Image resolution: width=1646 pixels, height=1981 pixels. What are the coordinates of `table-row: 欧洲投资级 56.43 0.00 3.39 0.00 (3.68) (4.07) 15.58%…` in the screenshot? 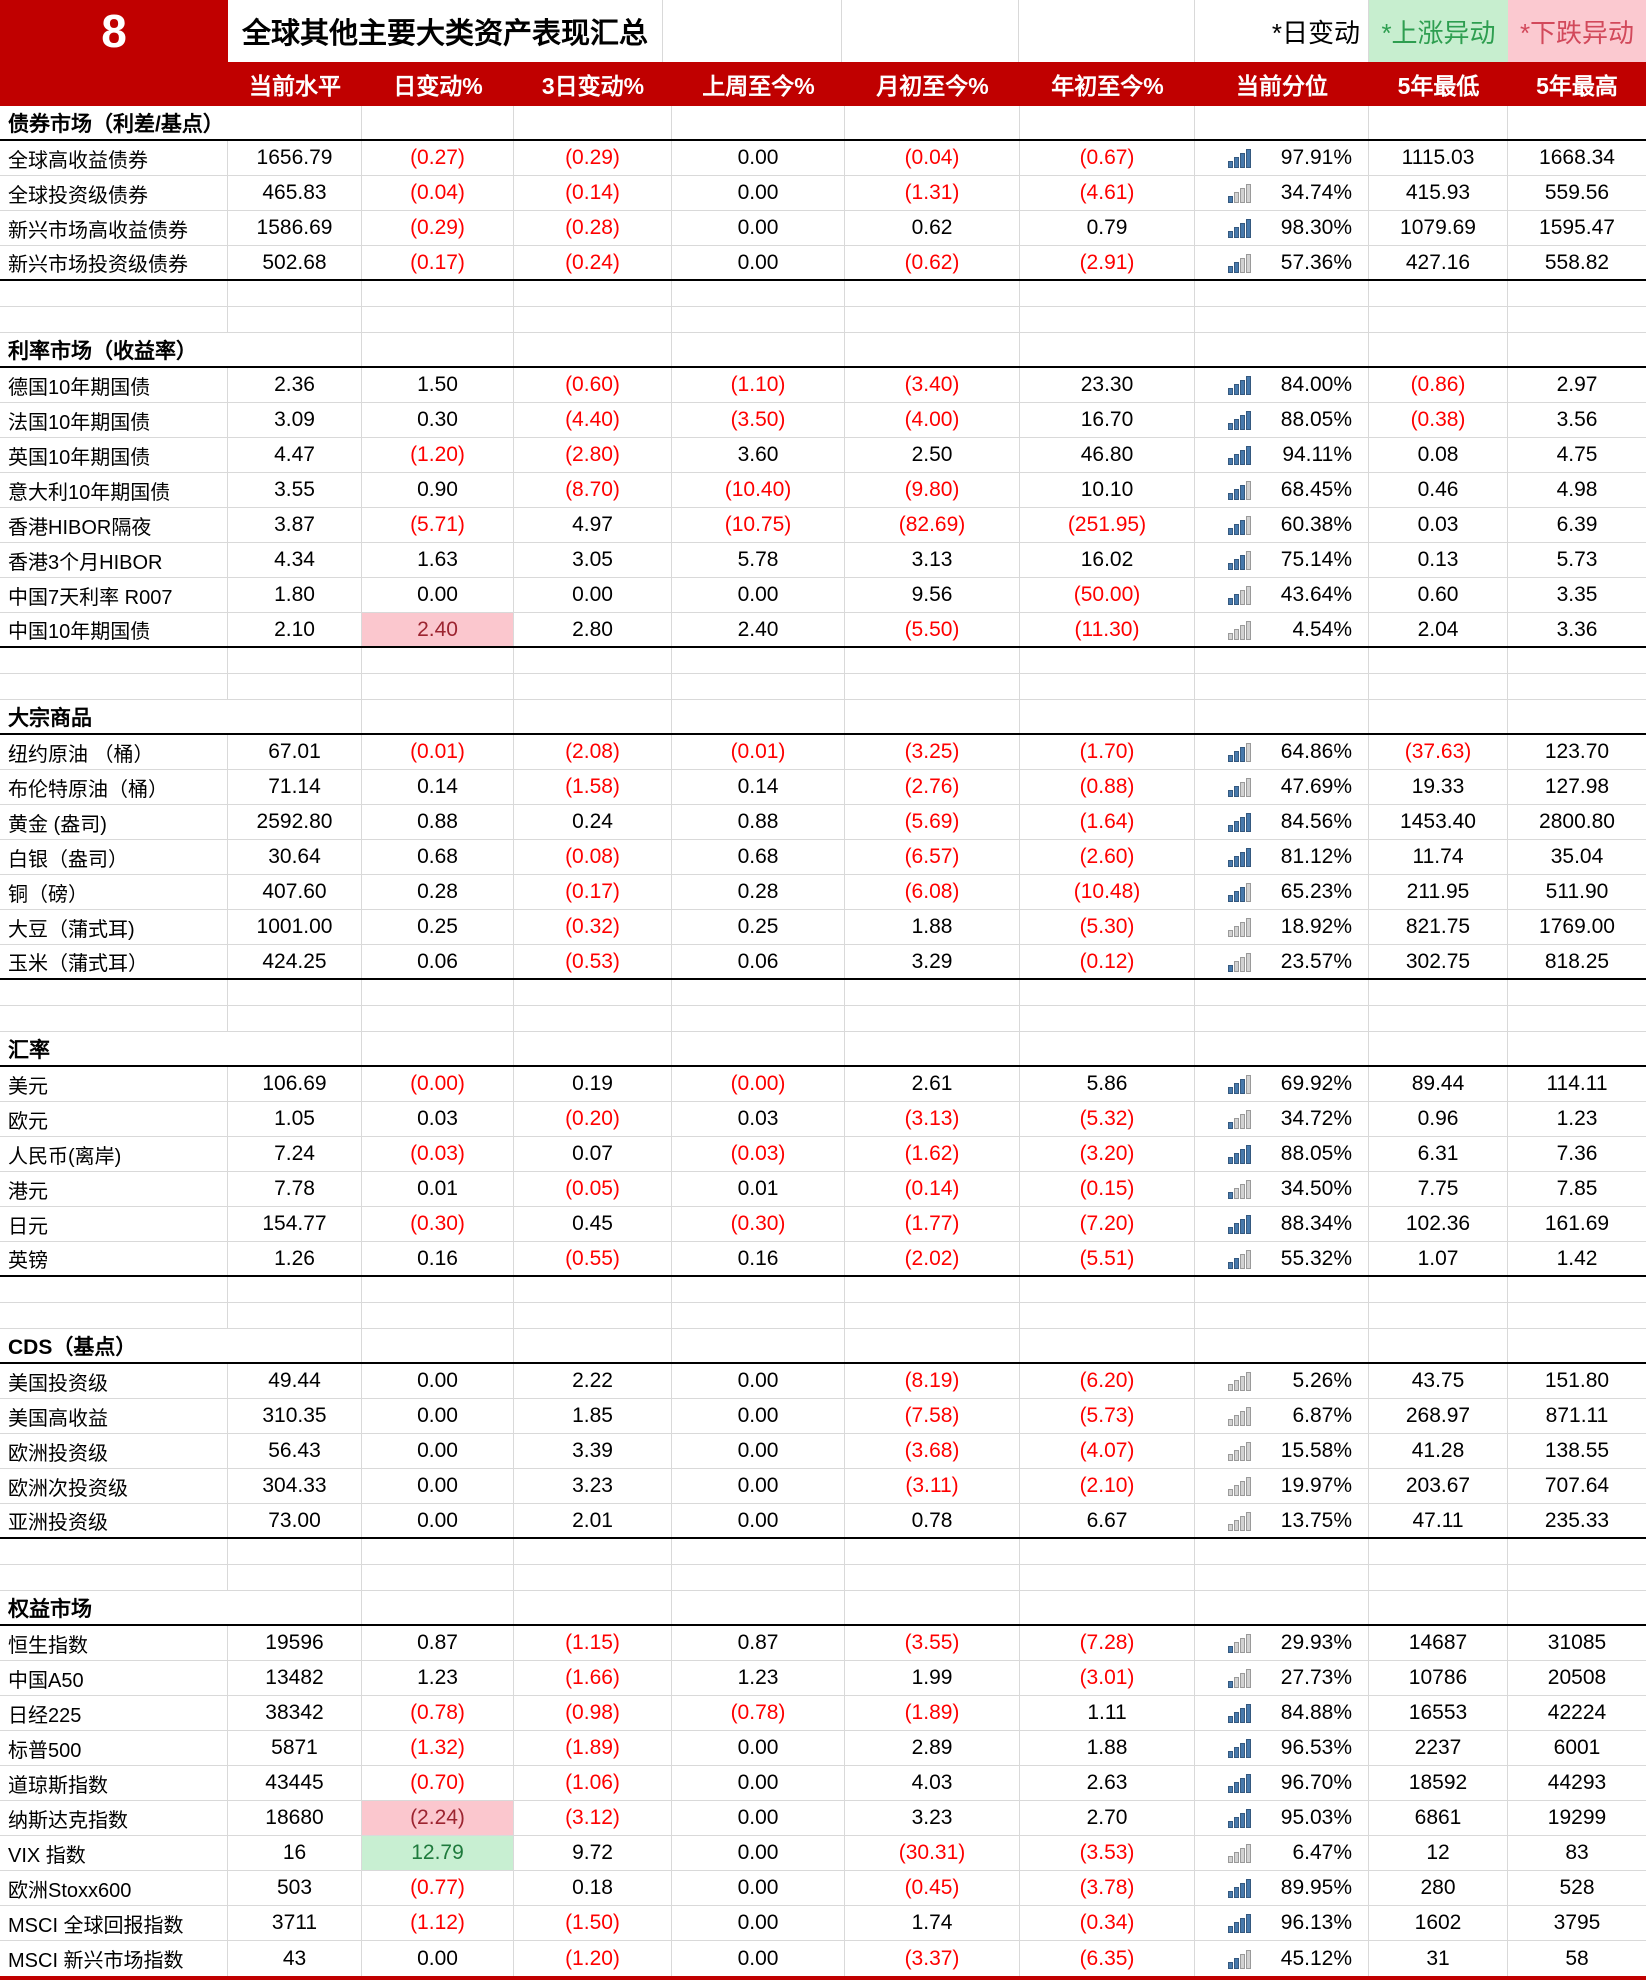 It's located at (823, 1451).